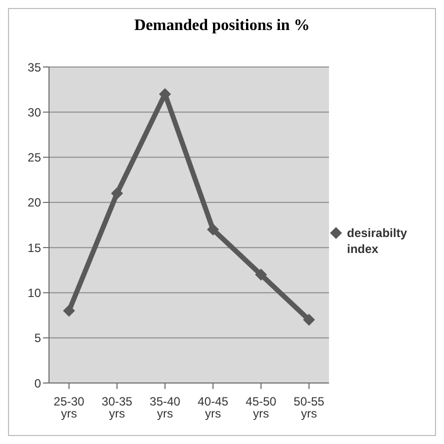 This screenshot has width=444, height=444. Describe the element at coordinates (35, 157) in the screenshot. I see `y-tick-label: 25` at that location.